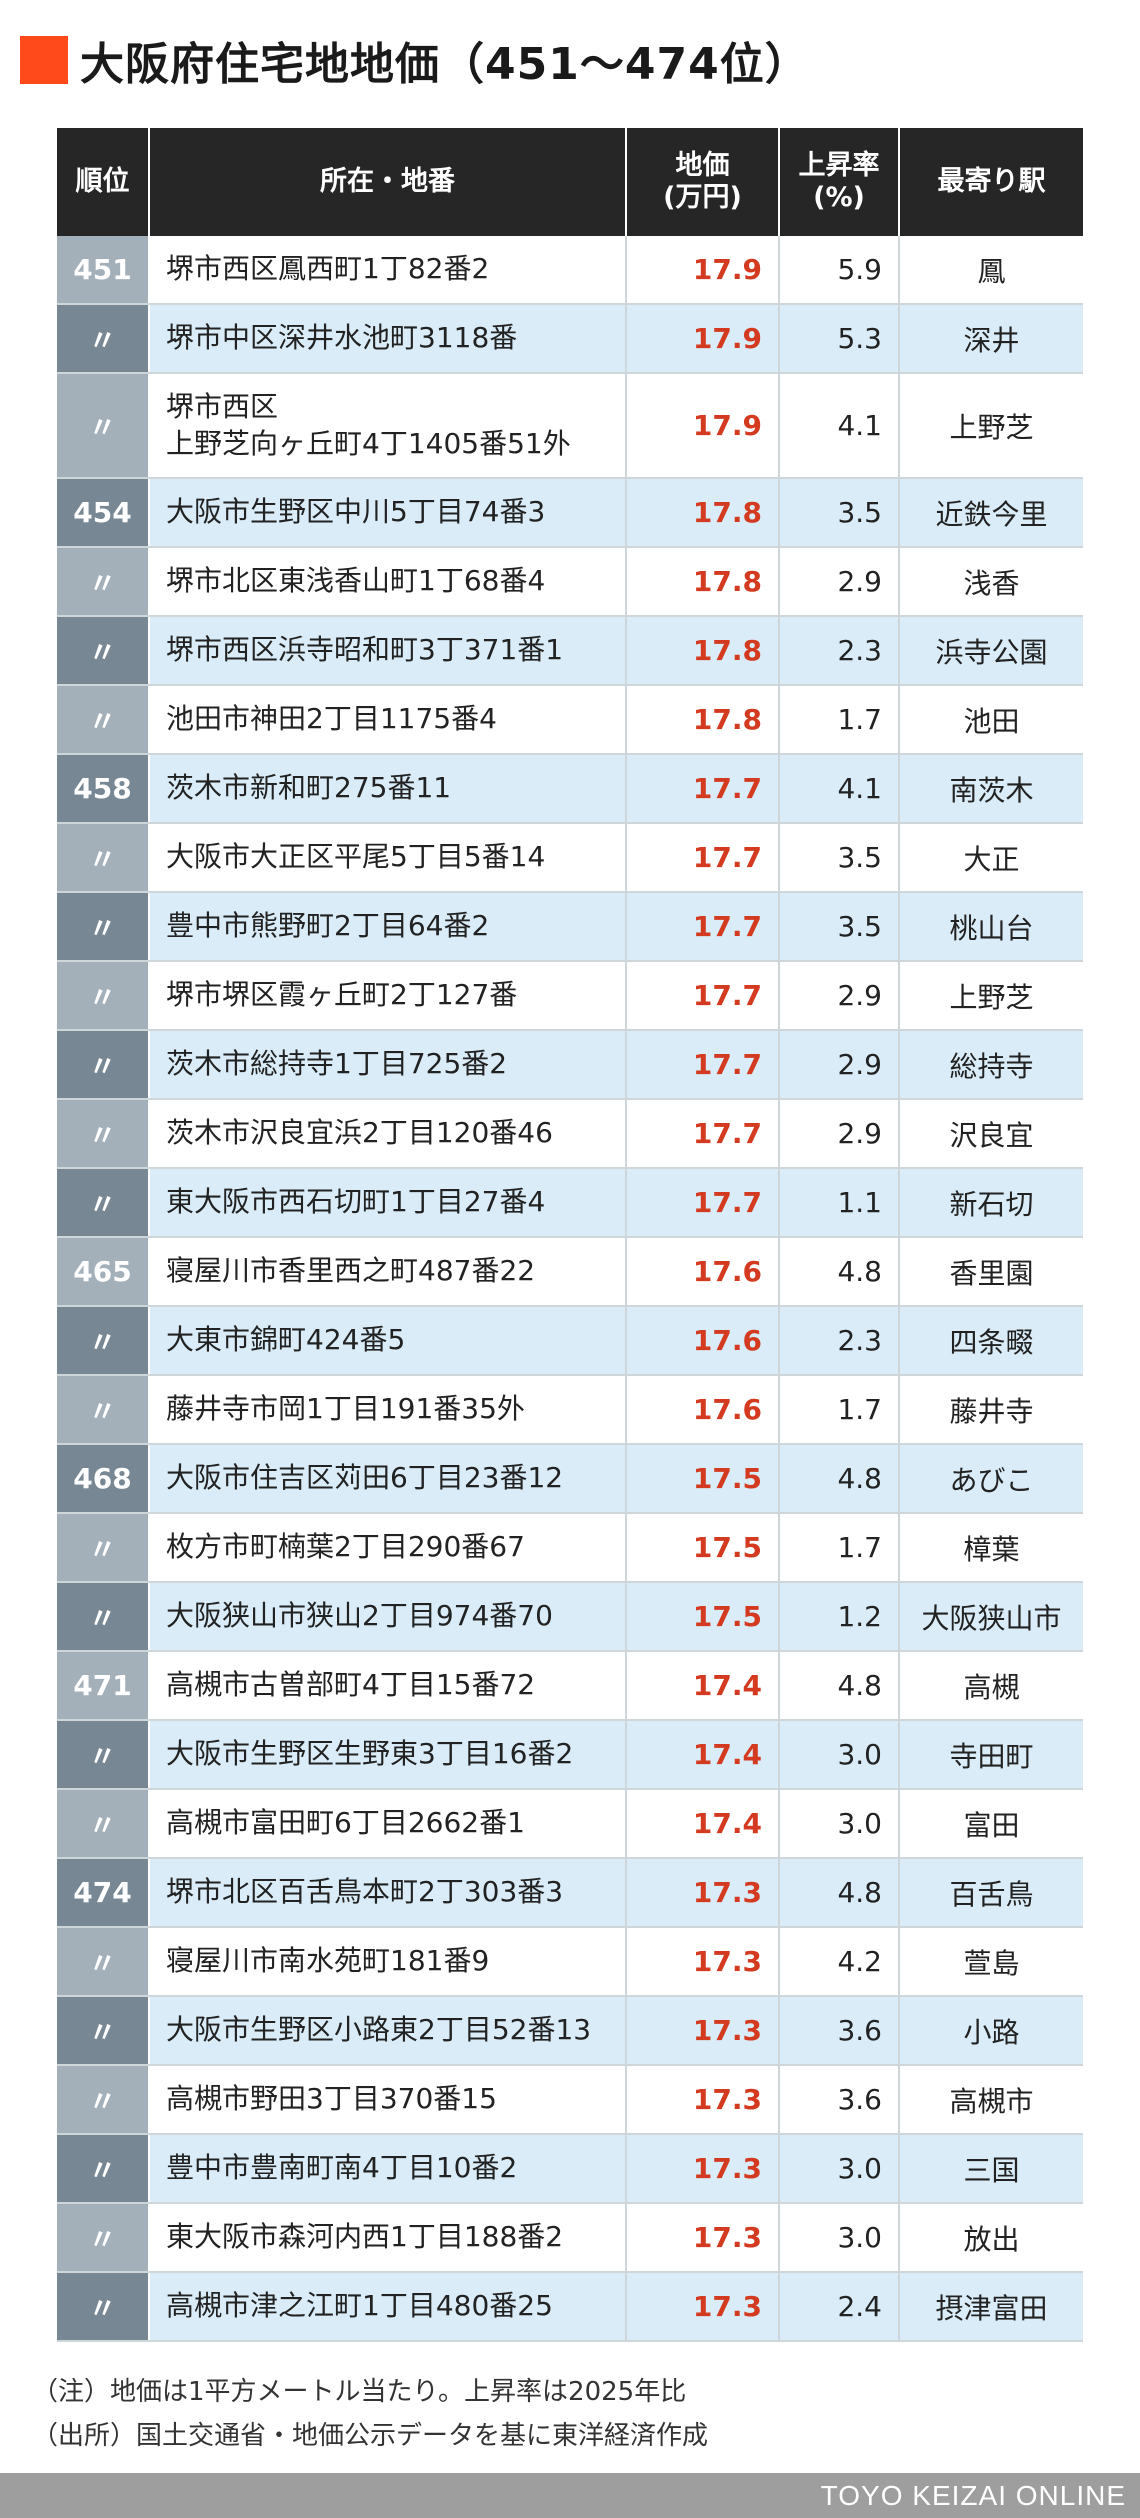  I want to click on address-cell: 堺市西区浜寺昭和町3丁371番1, so click(388, 651).